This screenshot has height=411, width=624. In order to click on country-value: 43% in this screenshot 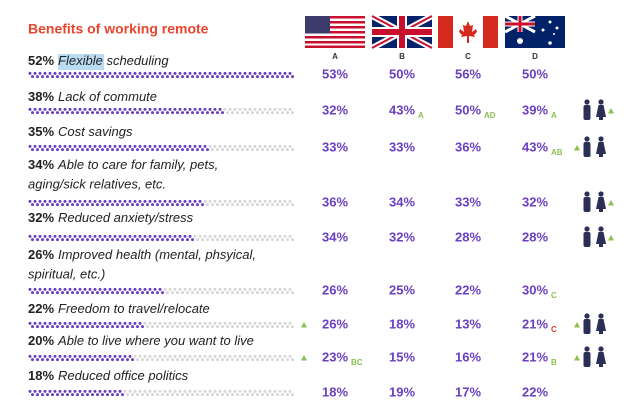, I will do `click(535, 146)`.